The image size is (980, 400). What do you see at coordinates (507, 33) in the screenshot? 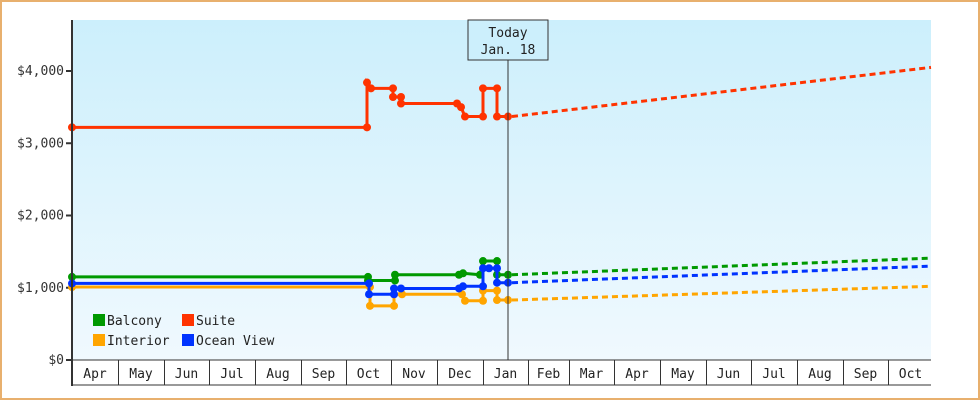
I see `today-label: Today` at bounding box center [507, 33].